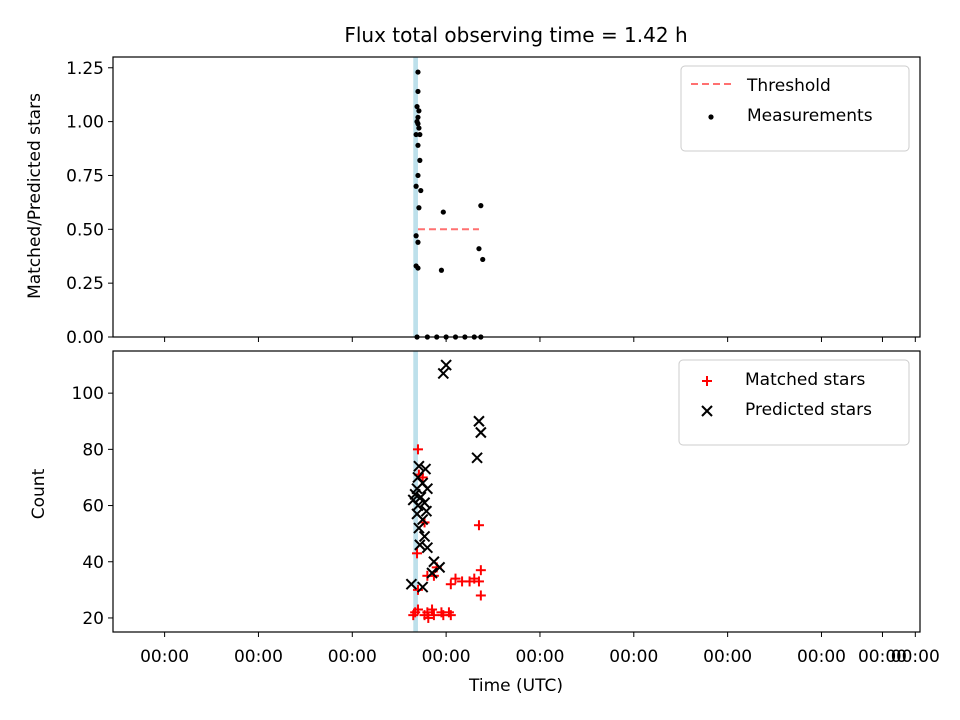 Image resolution: width=960 pixels, height=720 pixels. What do you see at coordinates (707, 411) in the screenshot?
I see `legend-marker-predicted-b` at bounding box center [707, 411].